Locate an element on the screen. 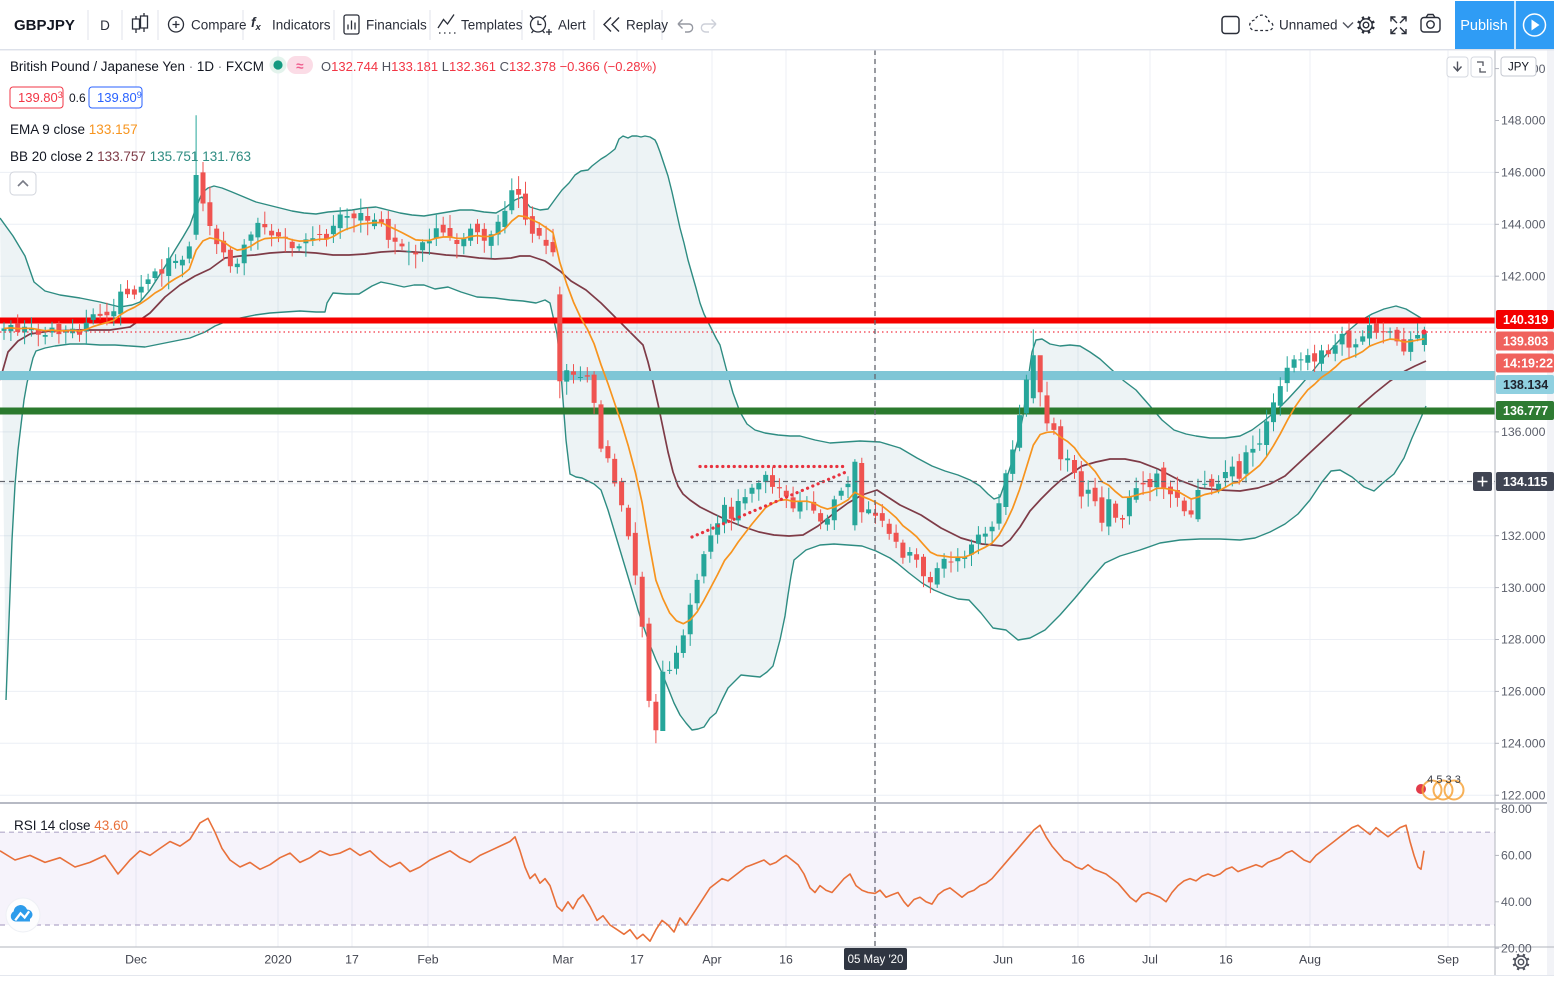  svg-text: 4 5 3 3 is located at coordinates (1444, 780).